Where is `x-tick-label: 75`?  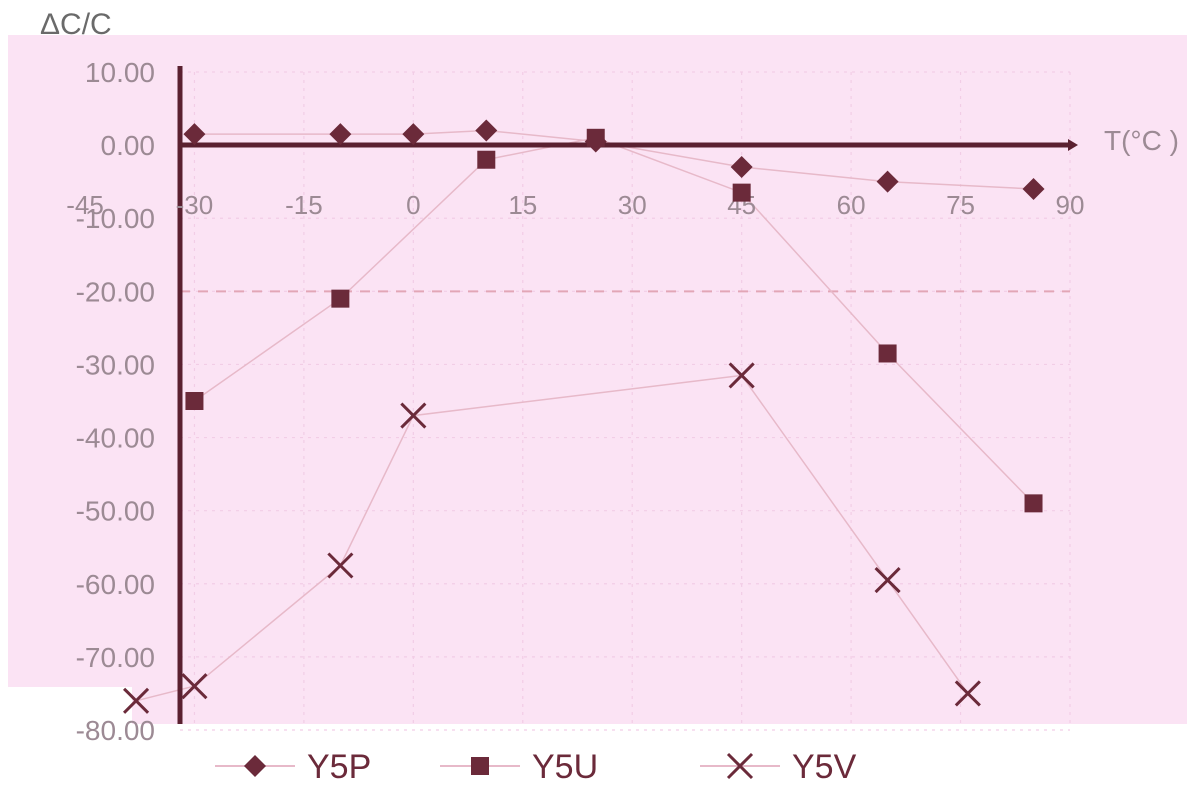 x-tick-label: 75 is located at coordinates (960, 205).